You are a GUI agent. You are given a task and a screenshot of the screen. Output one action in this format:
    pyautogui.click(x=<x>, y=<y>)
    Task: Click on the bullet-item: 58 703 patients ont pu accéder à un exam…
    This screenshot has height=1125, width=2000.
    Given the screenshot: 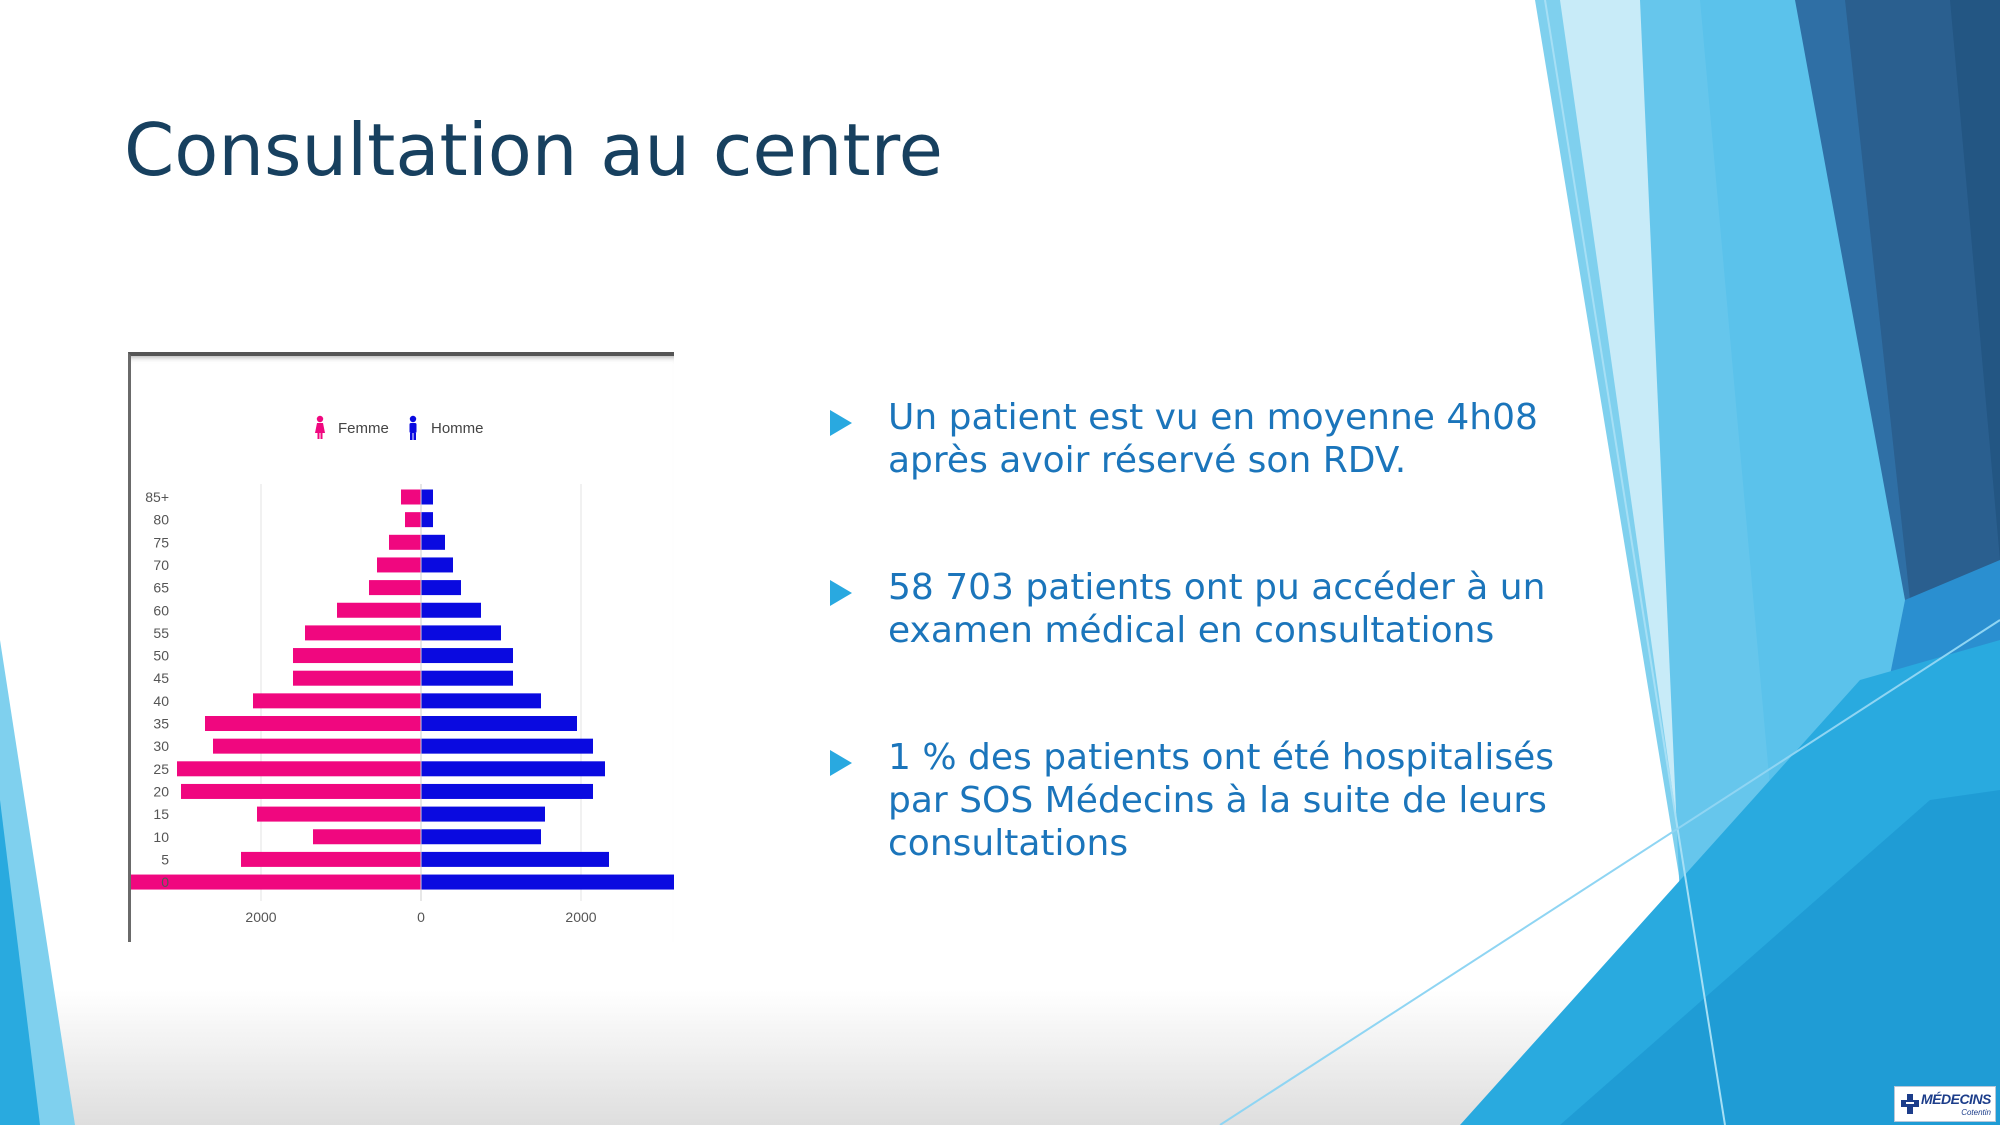 What is the action you would take?
    pyautogui.click(x=1199, y=609)
    